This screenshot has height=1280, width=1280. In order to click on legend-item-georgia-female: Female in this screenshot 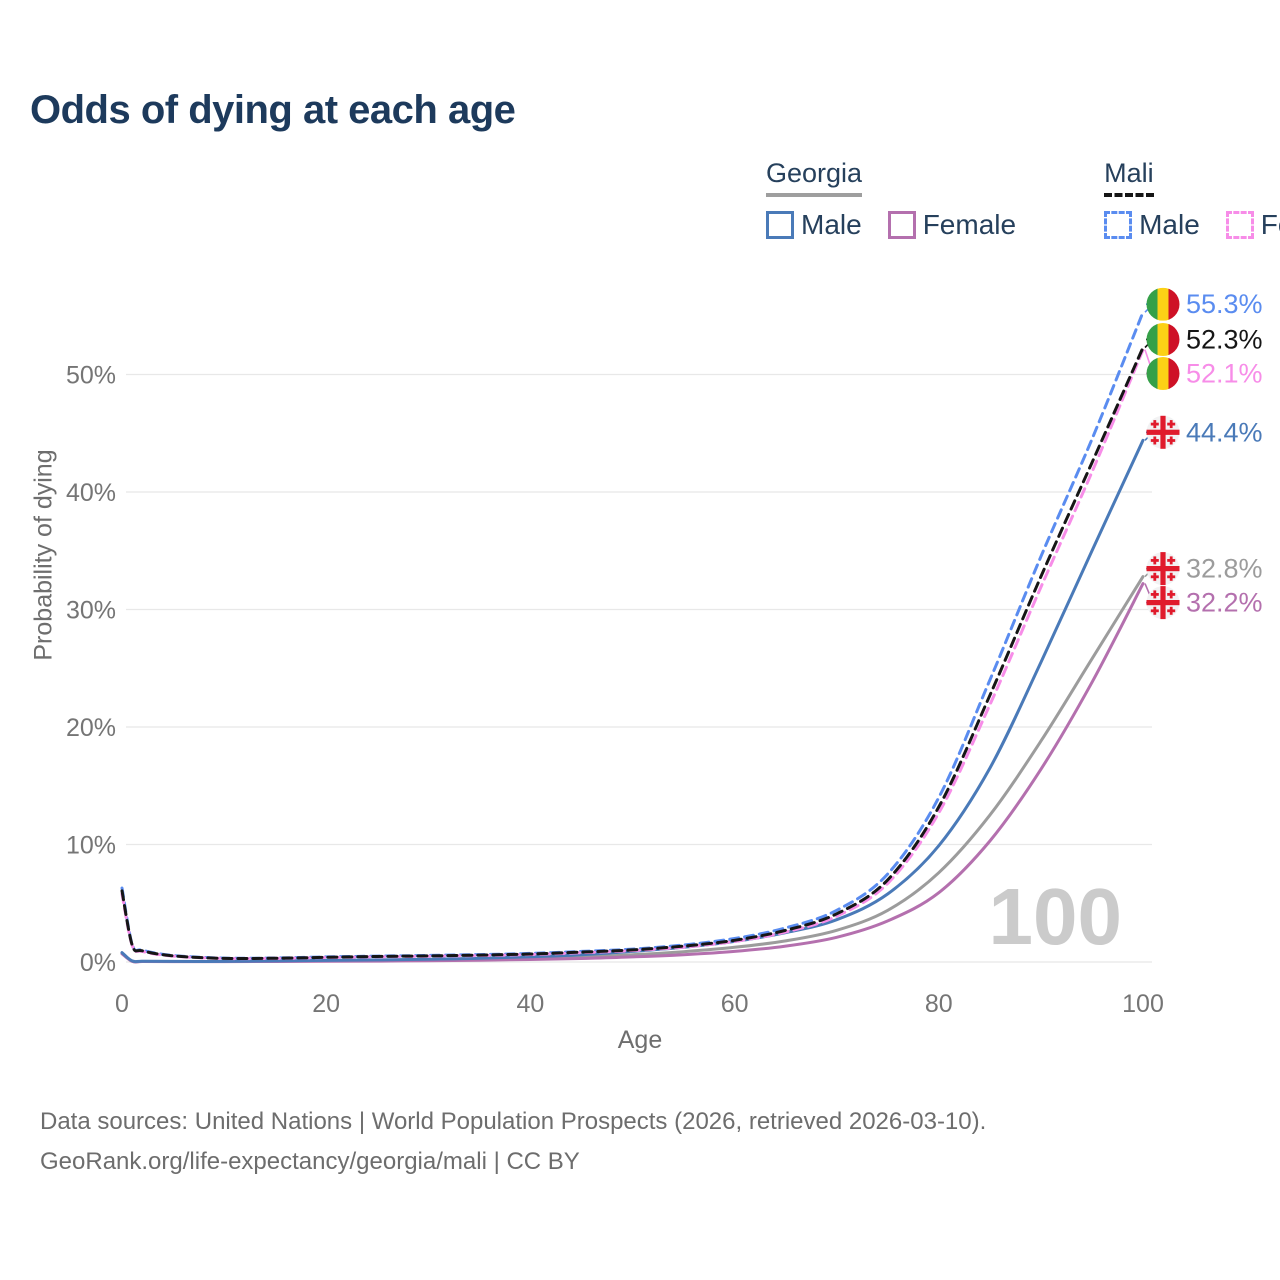, I will do `click(952, 225)`.